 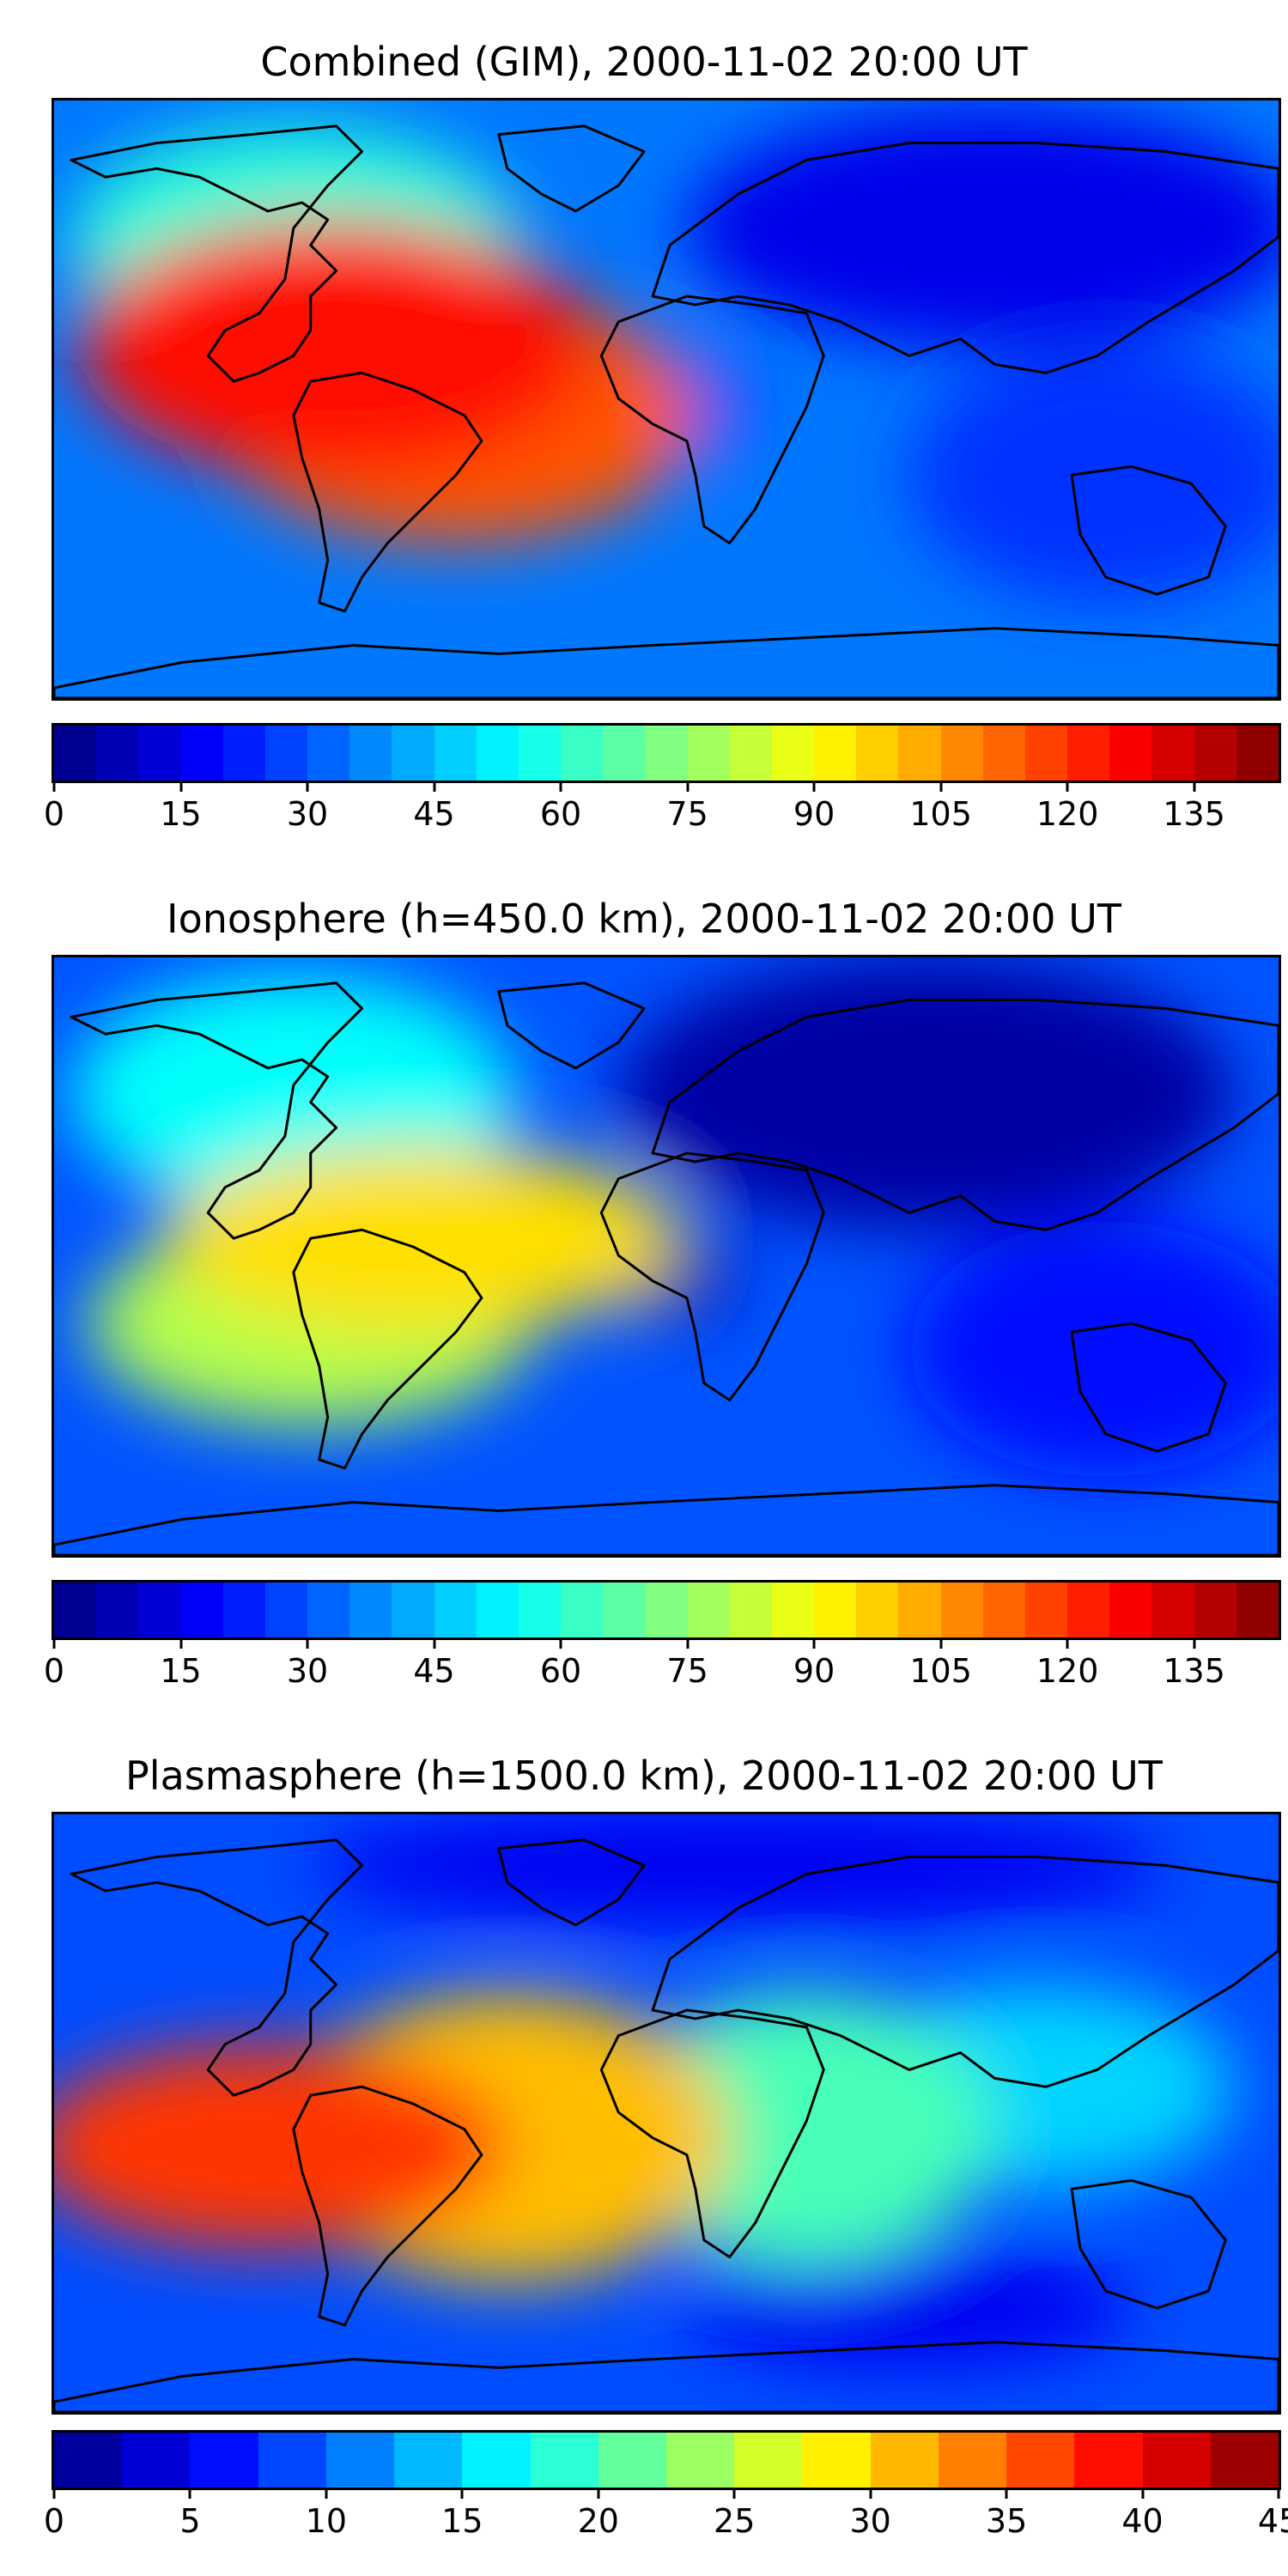 What do you see at coordinates (662, 1666) in the screenshot?
I see `ionosphere-colorbar-ticks: 0 15 30 45 60 75 90 105 120 135` at bounding box center [662, 1666].